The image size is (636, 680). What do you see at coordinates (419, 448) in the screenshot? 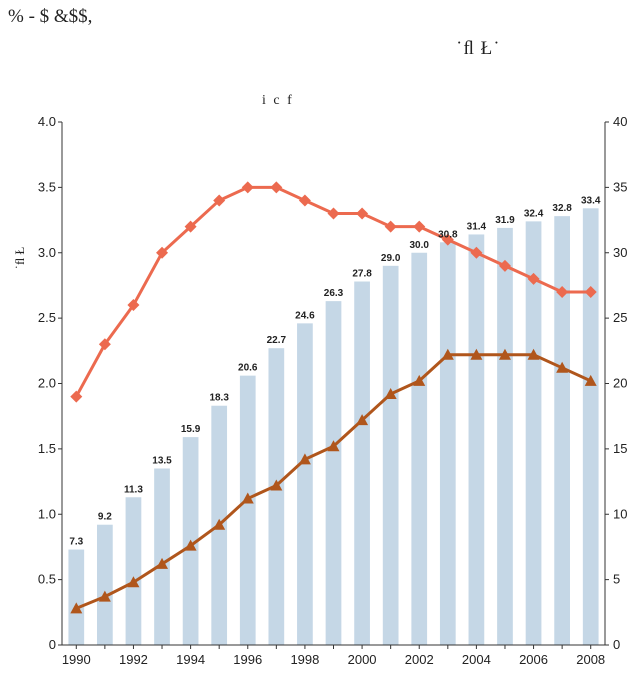
I see `bar-2002` at bounding box center [419, 448].